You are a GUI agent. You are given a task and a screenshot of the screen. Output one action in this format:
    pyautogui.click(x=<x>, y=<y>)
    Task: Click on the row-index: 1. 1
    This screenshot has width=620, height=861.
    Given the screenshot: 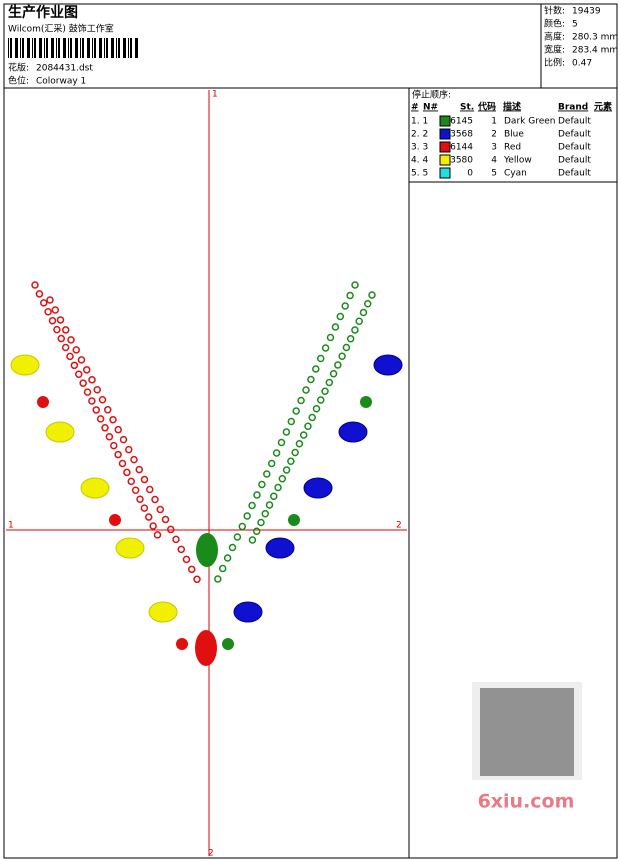 What is the action you would take?
    pyautogui.click(x=419, y=122)
    